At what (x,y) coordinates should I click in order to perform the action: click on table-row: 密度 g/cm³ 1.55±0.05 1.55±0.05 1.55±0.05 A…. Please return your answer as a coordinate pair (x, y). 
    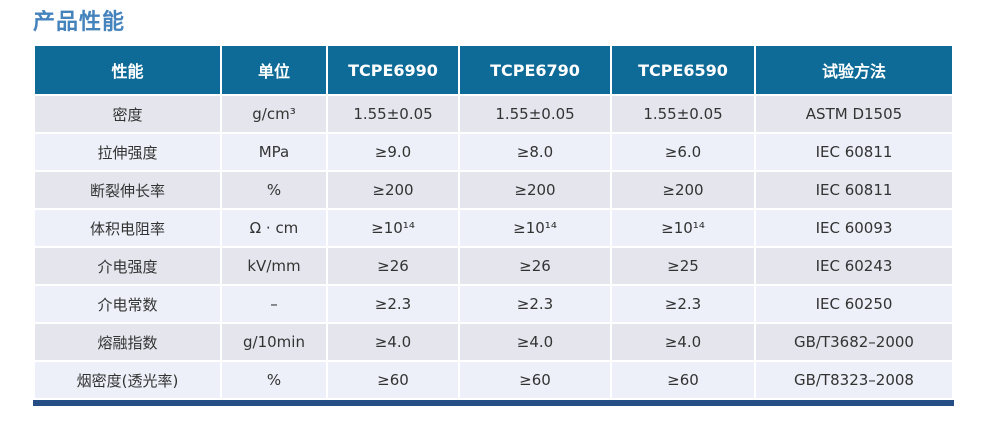
    Looking at the image, I should click on (493, 114).